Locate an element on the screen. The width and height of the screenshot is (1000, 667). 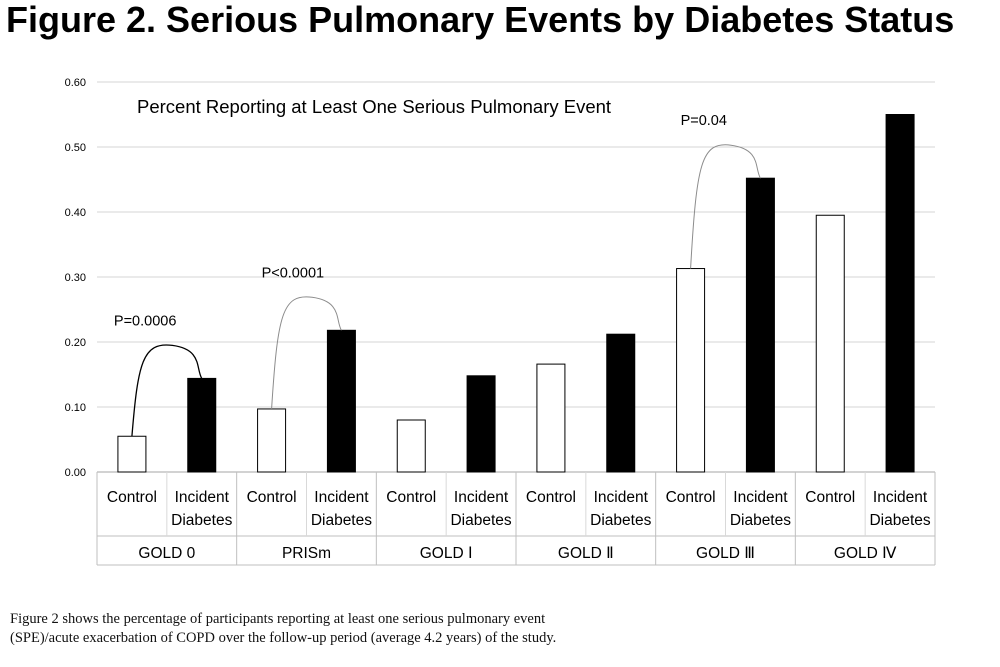
group-label: GOLD Ⅰ is located at coordinates (446, 553).